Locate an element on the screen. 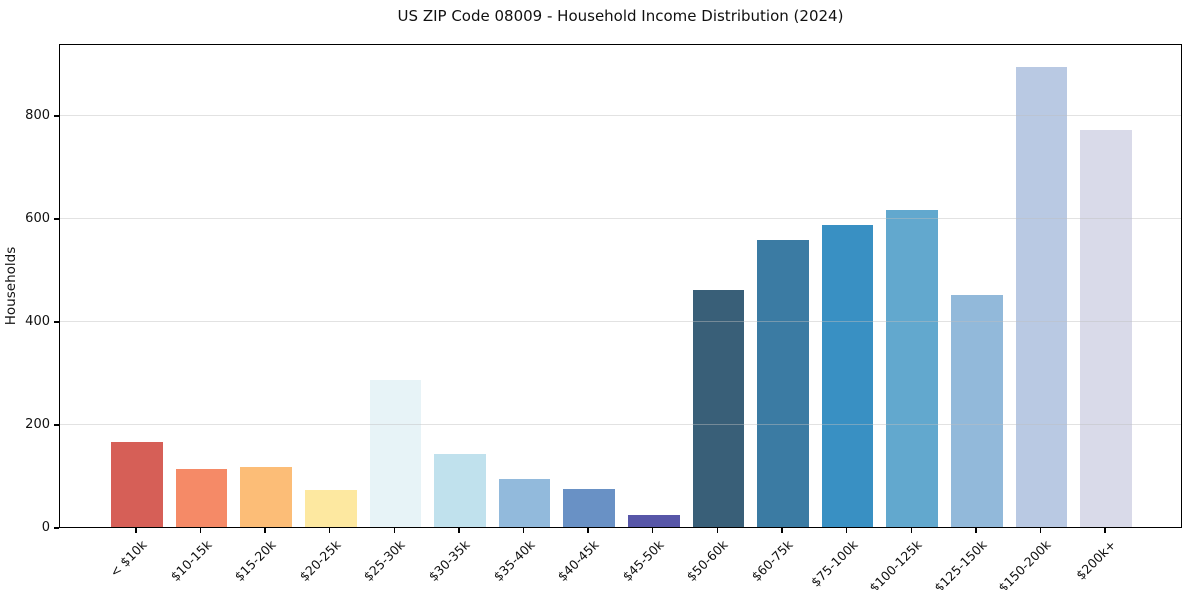 Image resolution: width=1189 pixels, height=590 pixels. x-tick-label: $100-125k is located at coordinates (895, 563).